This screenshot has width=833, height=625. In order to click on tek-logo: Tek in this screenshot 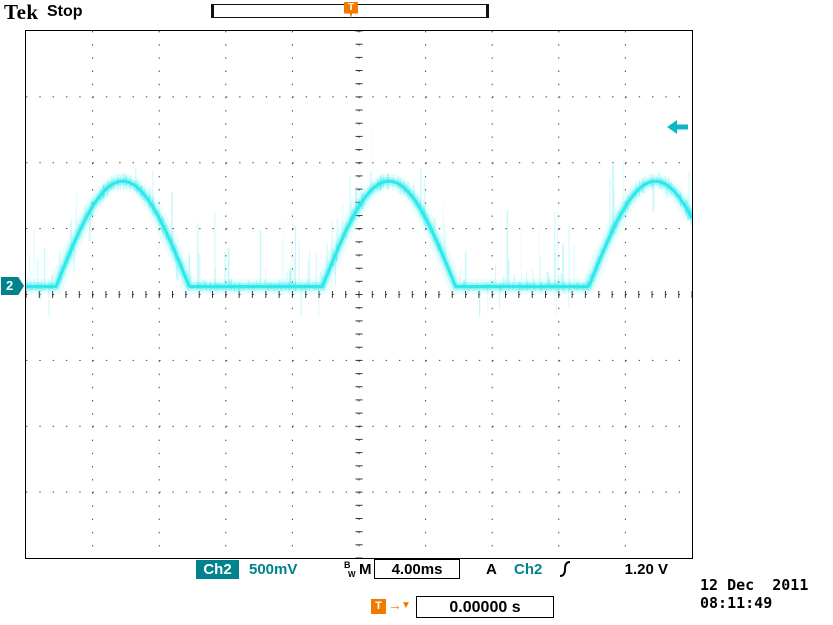, I will do `click(21, 12)`.